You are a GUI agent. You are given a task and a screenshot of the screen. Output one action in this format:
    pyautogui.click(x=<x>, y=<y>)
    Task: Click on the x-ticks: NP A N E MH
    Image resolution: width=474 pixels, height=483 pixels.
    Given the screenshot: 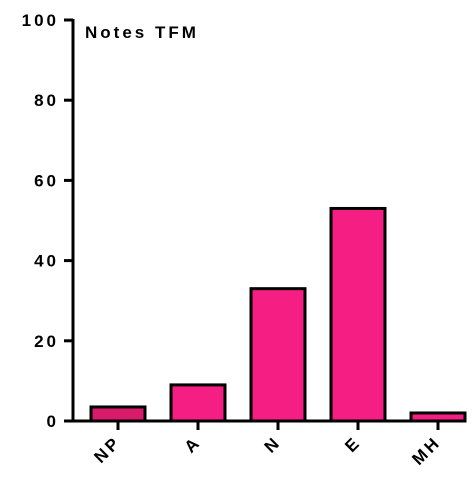 What is the action you would take?
    pyautogui.click(x=267, y=445)
    